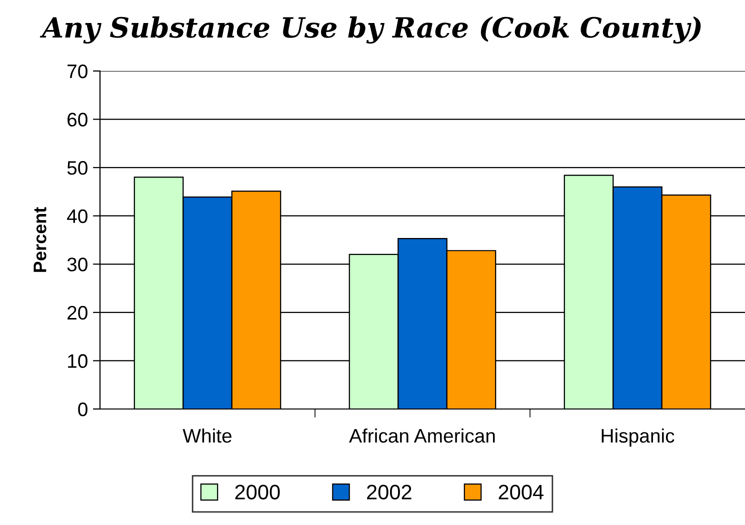 Image resolution: width=745 pixels, height=525 pixels. I want to click on y-tick-label: 70, so click(78, 71).